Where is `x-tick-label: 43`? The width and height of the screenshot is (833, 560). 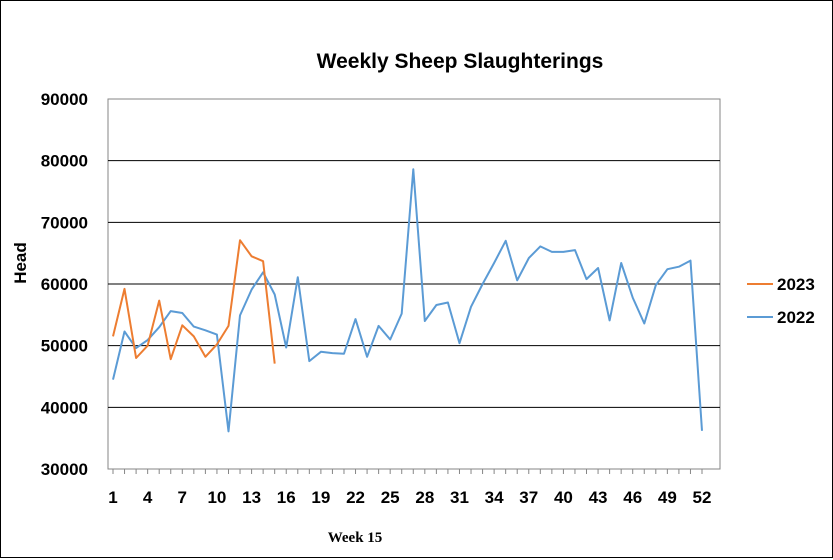
x-tick-label: 43 is located at coordinates (598, 497).